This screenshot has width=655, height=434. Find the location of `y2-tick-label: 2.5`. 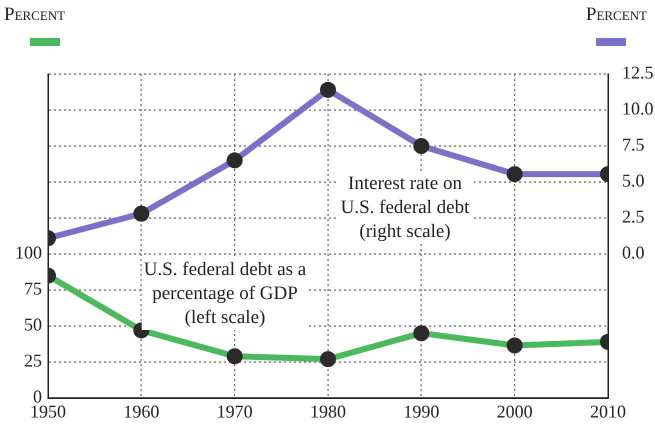

y2-tick-label: 2.5 is located at coordinates (633, 216).